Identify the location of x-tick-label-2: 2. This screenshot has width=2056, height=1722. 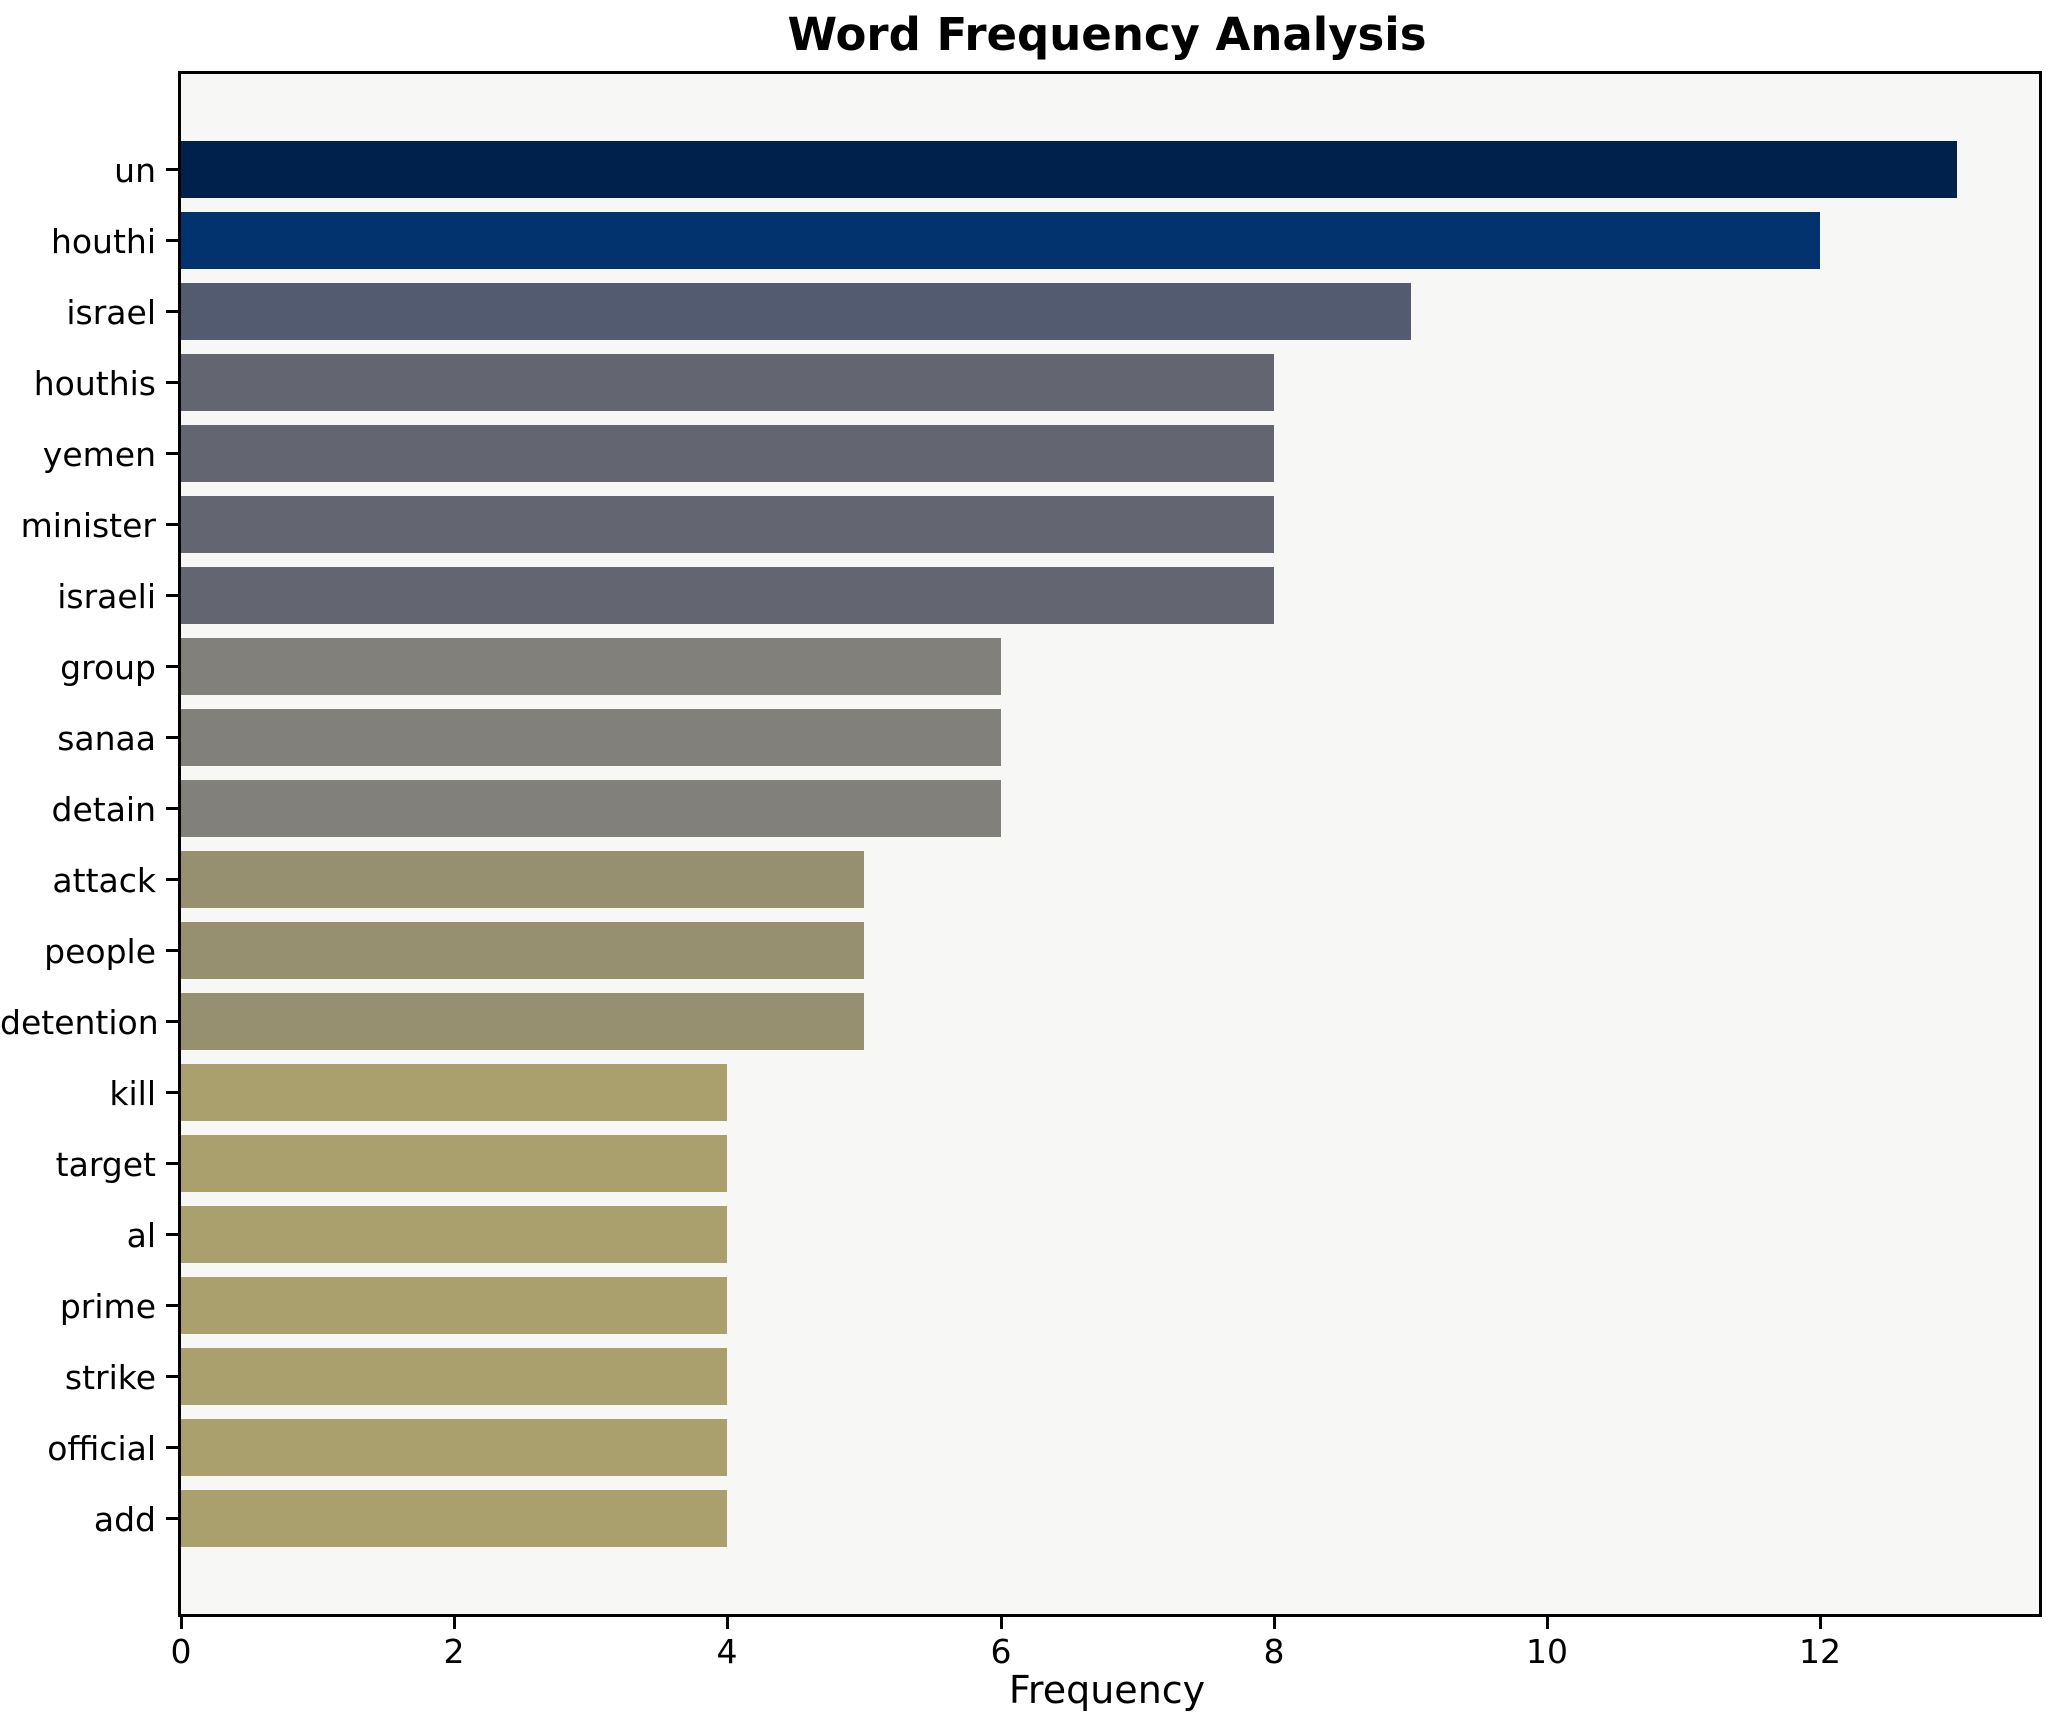
(454, 1651).